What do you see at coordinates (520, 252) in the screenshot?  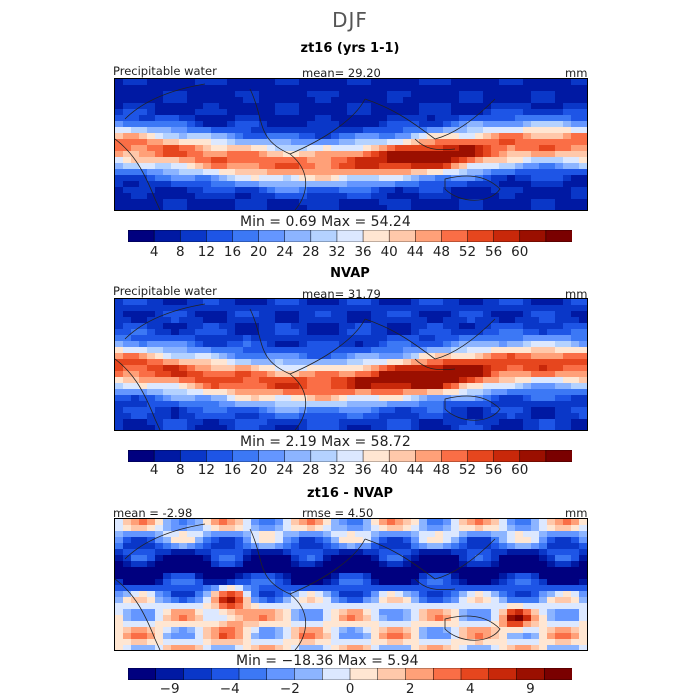 I see `colorbar-tick-label: 60` at bounding box center [520, 252].